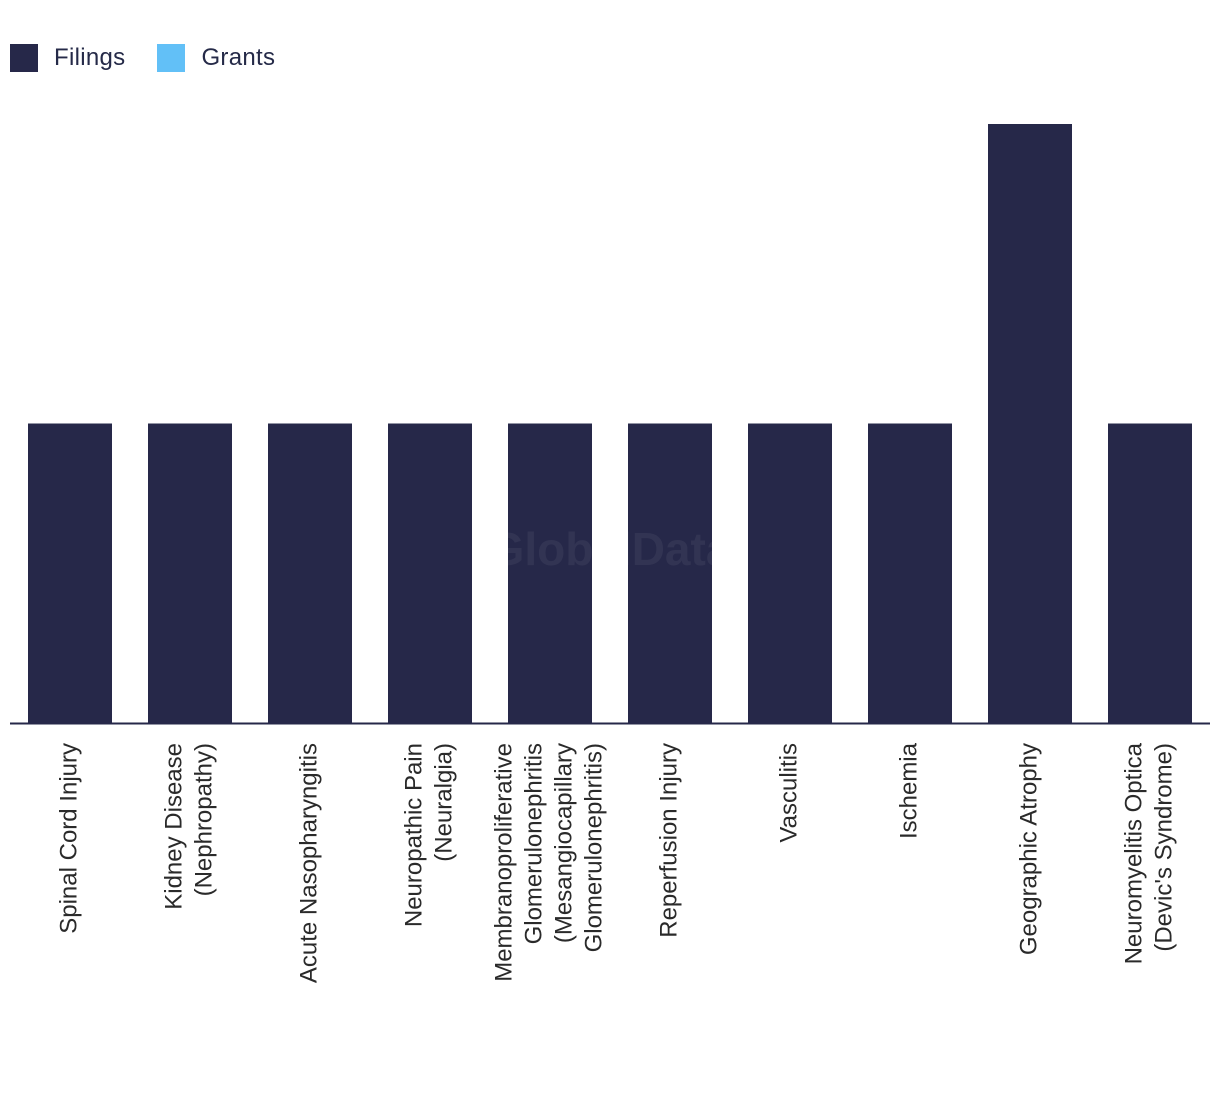  I want to click on legend-label-grants: Grants, so click(238, 57).